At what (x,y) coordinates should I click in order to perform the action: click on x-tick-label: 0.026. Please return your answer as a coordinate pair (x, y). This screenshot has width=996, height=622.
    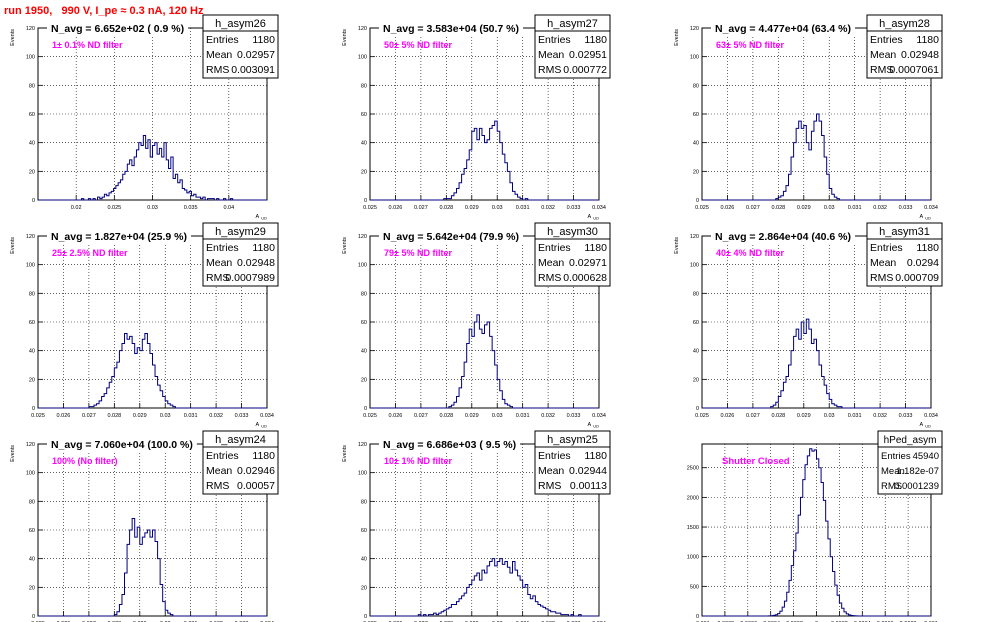
    Looking at the image, I should click on (396, 416).